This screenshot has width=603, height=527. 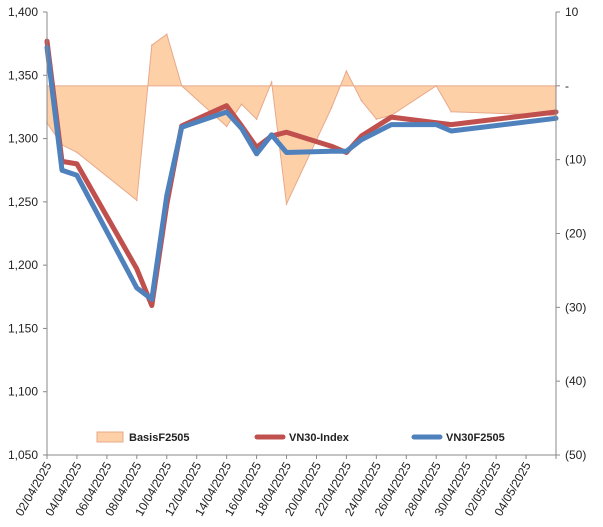 I want to click on y2-tick-label: -, so click(x=567, y=86).